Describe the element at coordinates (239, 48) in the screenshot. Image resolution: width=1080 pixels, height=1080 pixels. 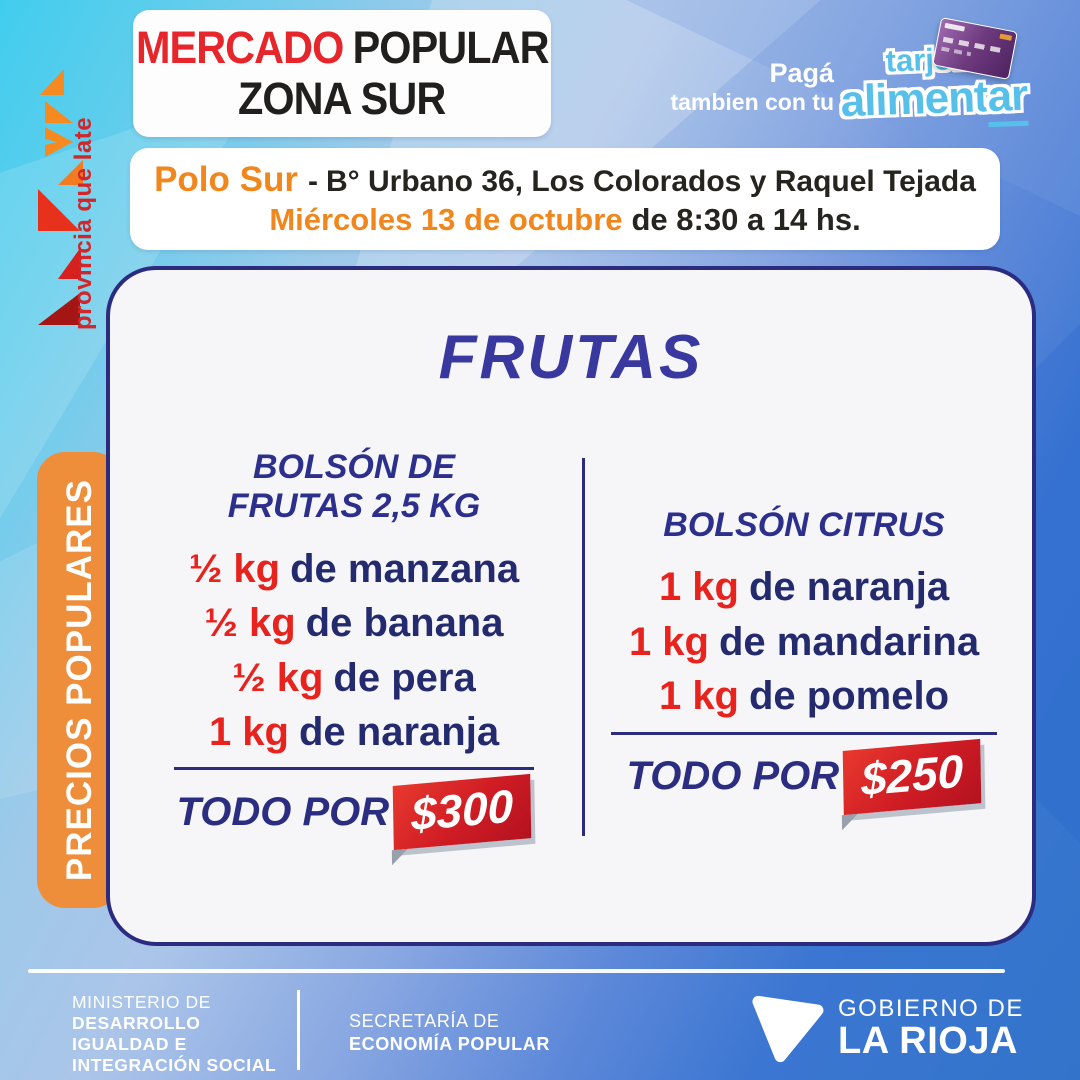
I see `title-word-mercado: MERCADO` at that location.